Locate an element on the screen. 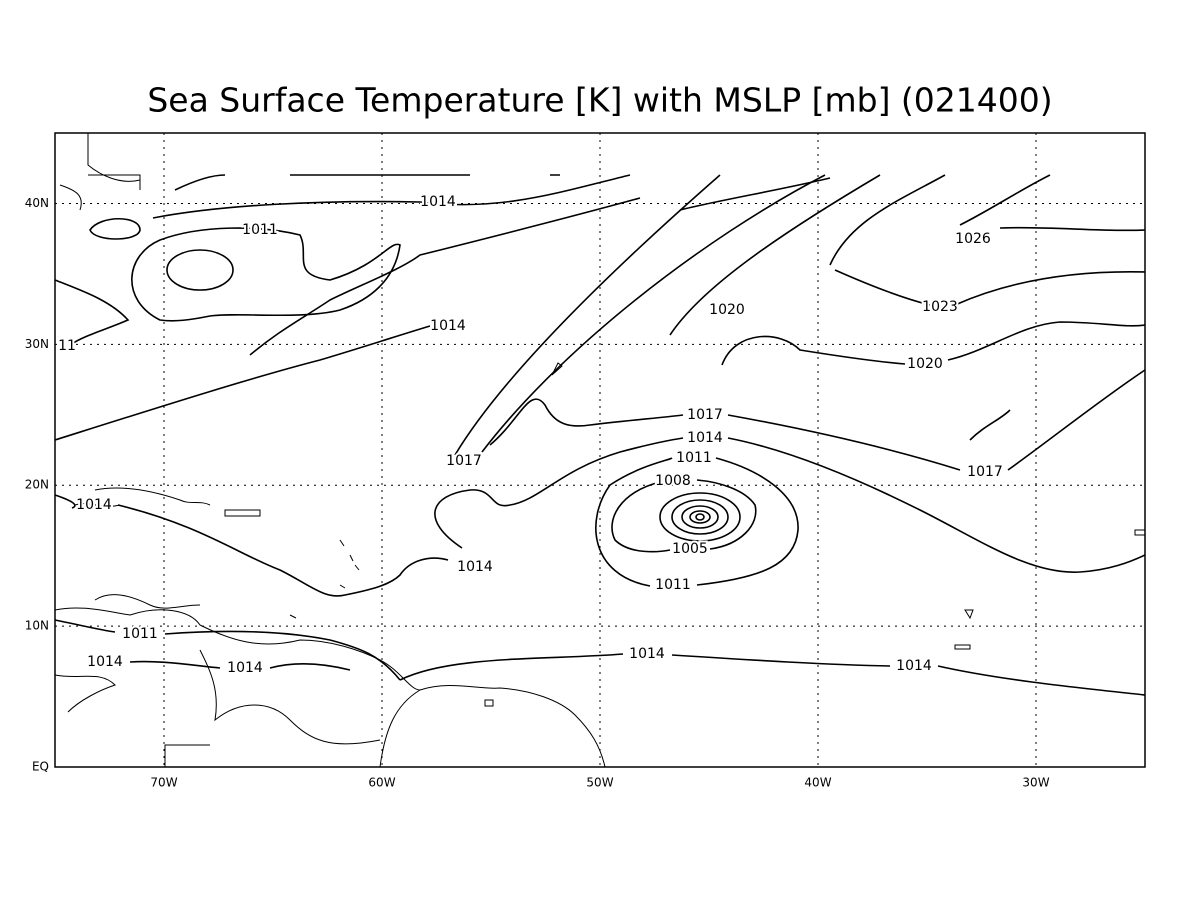  y-tick-label: 10N is located at coordinates (37, 626).